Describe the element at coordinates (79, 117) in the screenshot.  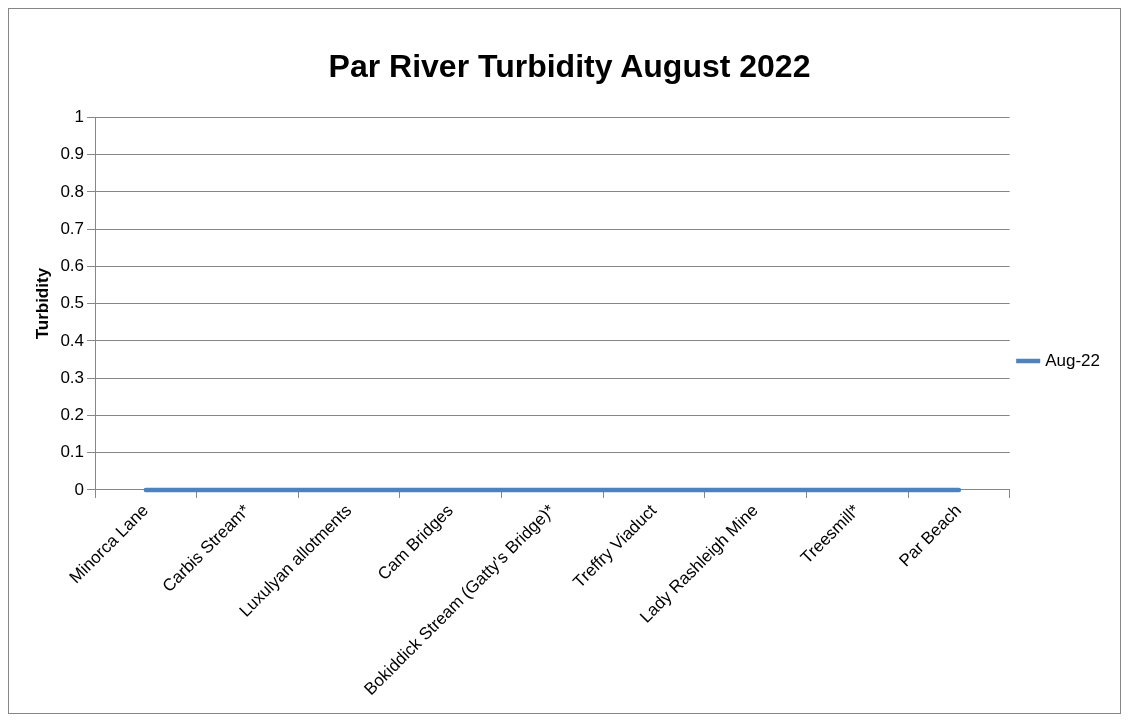
I see `y-tick-label: 1` at that location.